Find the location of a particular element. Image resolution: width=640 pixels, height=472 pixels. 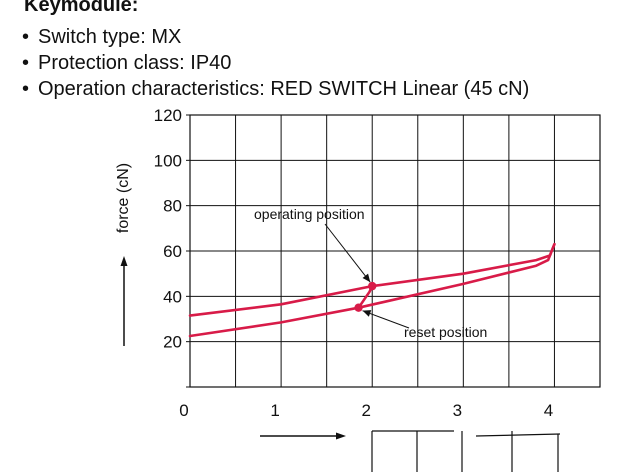

x-tick-label: 4 is located at coordinates (548, 410).